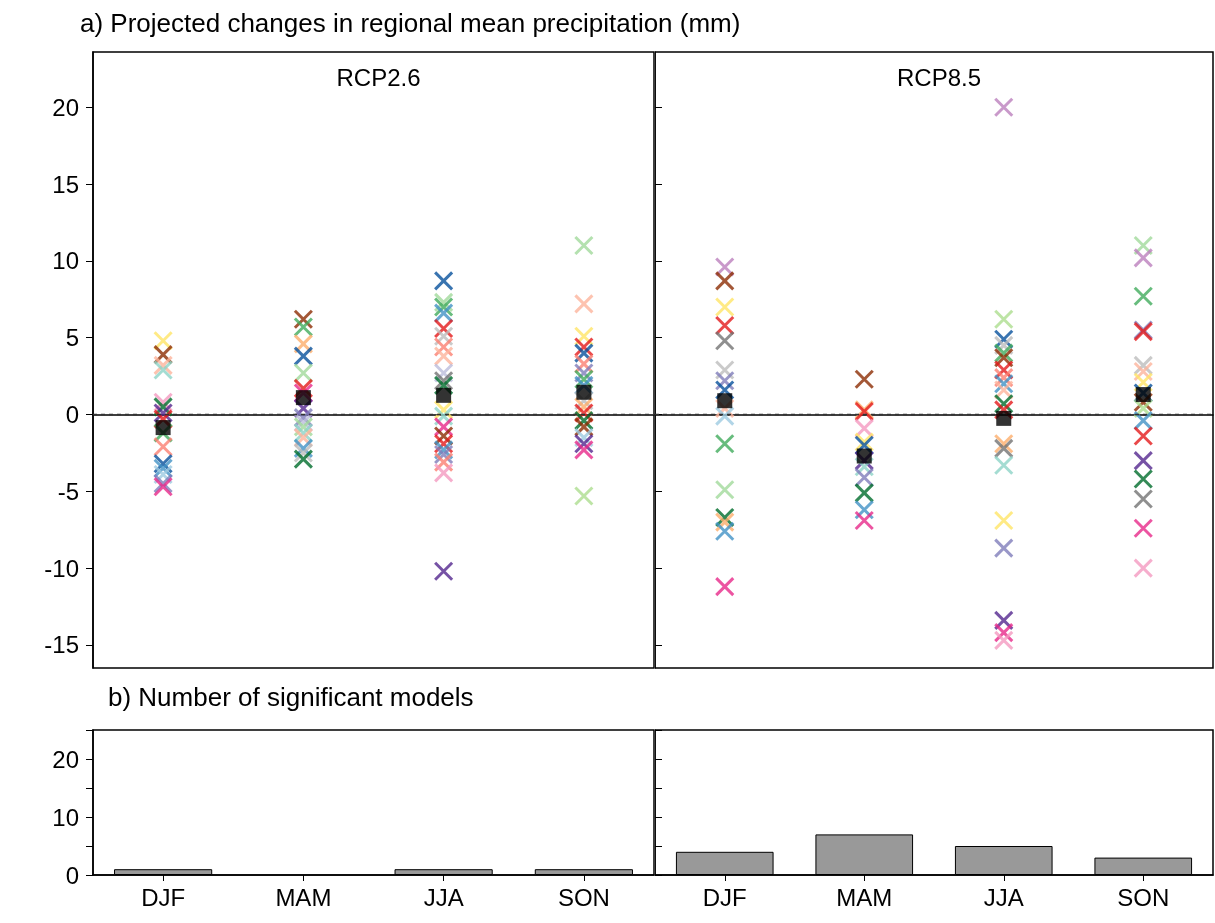 The height and width of the screenshot is (923, 1215). Describe the element at coordinates (939, 77) in the screenshot. I see `text: RCP8.5` at that location.